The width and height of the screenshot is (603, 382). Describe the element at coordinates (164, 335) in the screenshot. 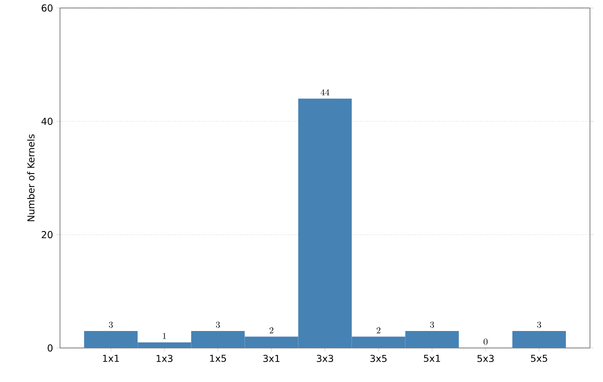

I see `data-label: 1` at that location.